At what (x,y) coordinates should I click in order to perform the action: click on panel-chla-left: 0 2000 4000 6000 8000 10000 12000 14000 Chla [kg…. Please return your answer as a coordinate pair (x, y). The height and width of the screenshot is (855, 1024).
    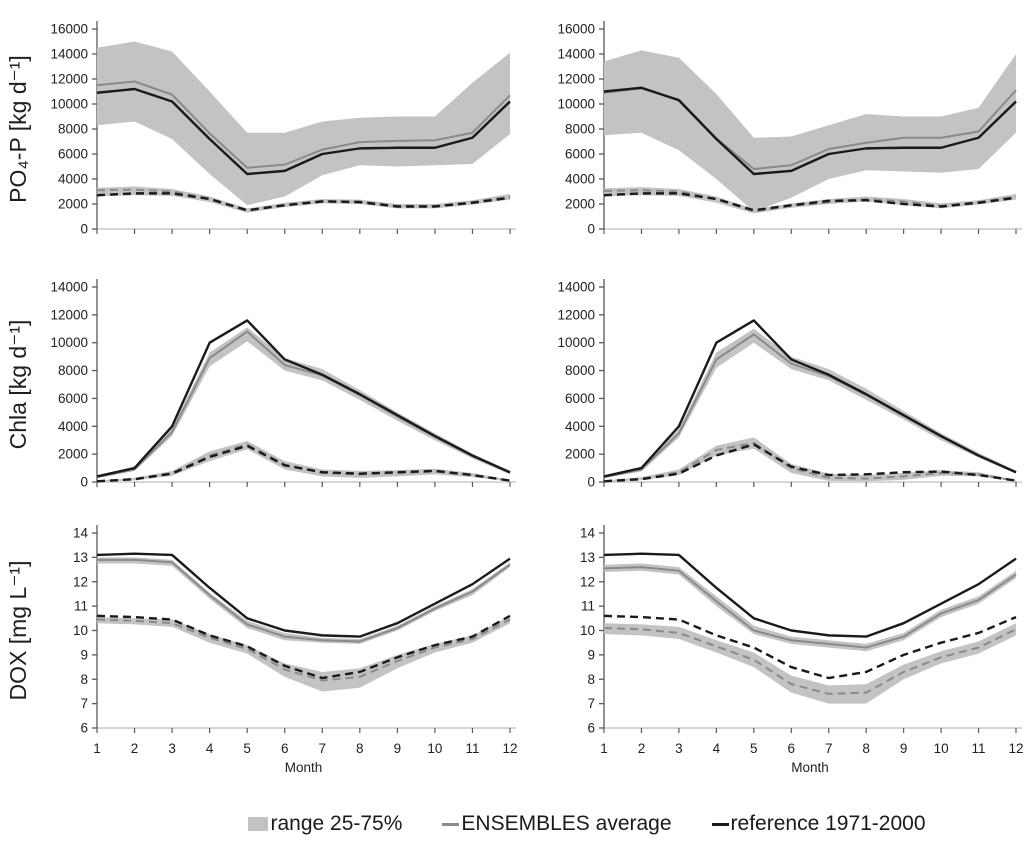
    Looking at the image, I should click on (260, 384).